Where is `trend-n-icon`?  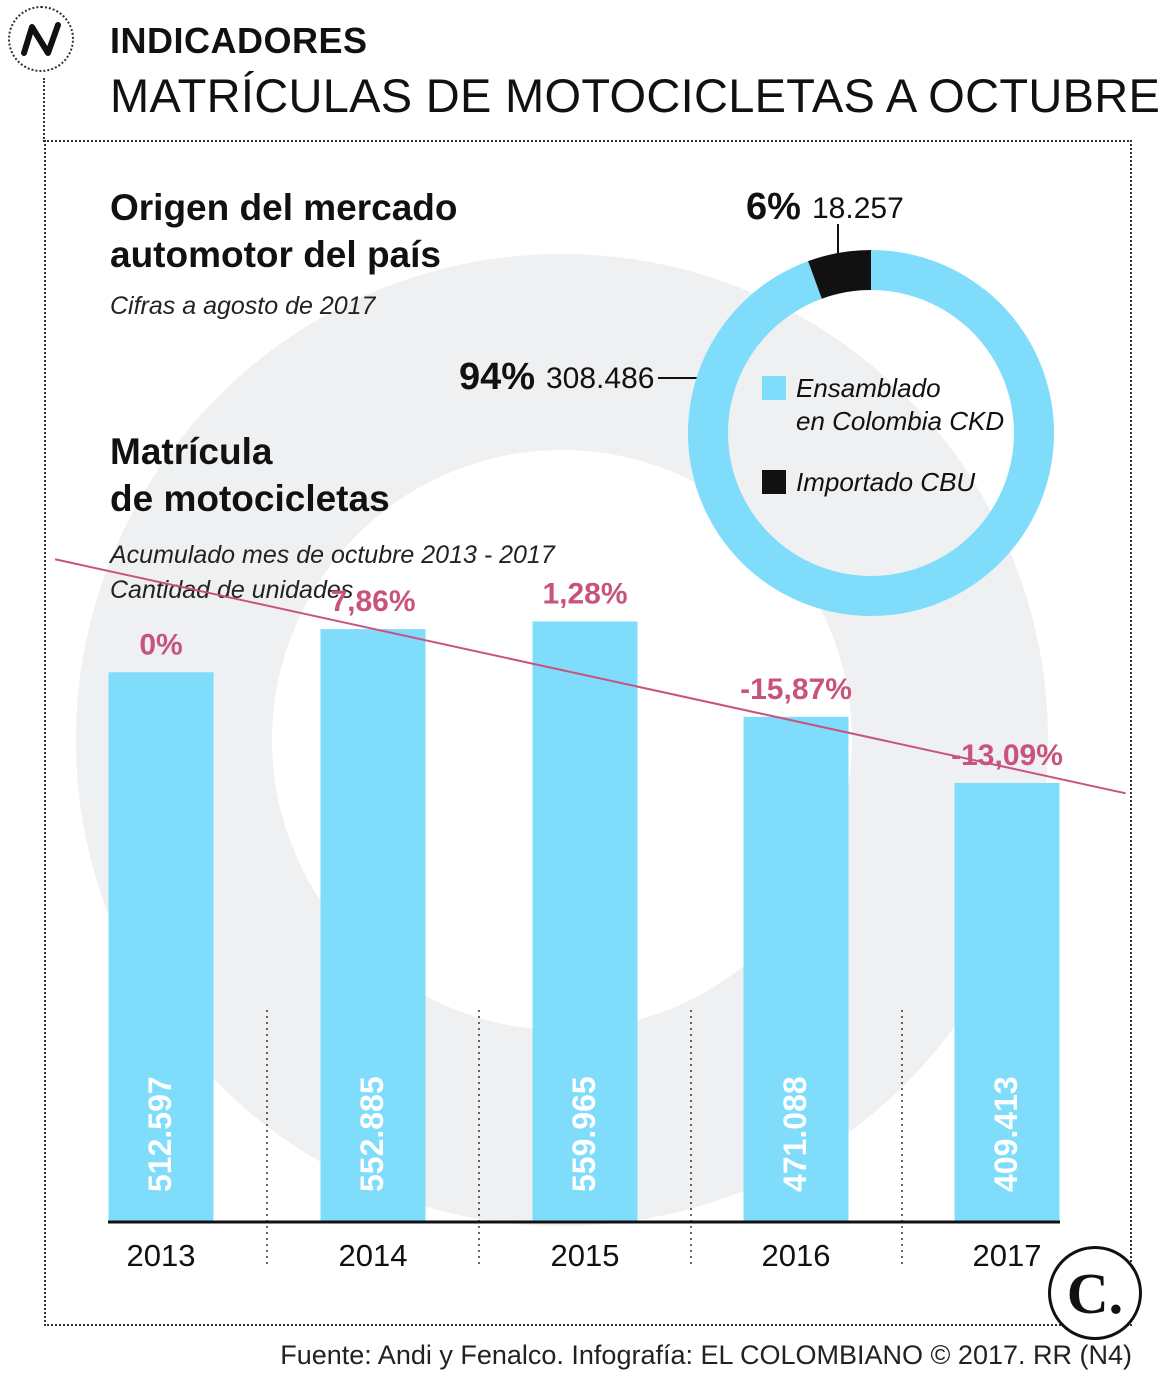 trend-n-icon is located at coordinates (41, 39).